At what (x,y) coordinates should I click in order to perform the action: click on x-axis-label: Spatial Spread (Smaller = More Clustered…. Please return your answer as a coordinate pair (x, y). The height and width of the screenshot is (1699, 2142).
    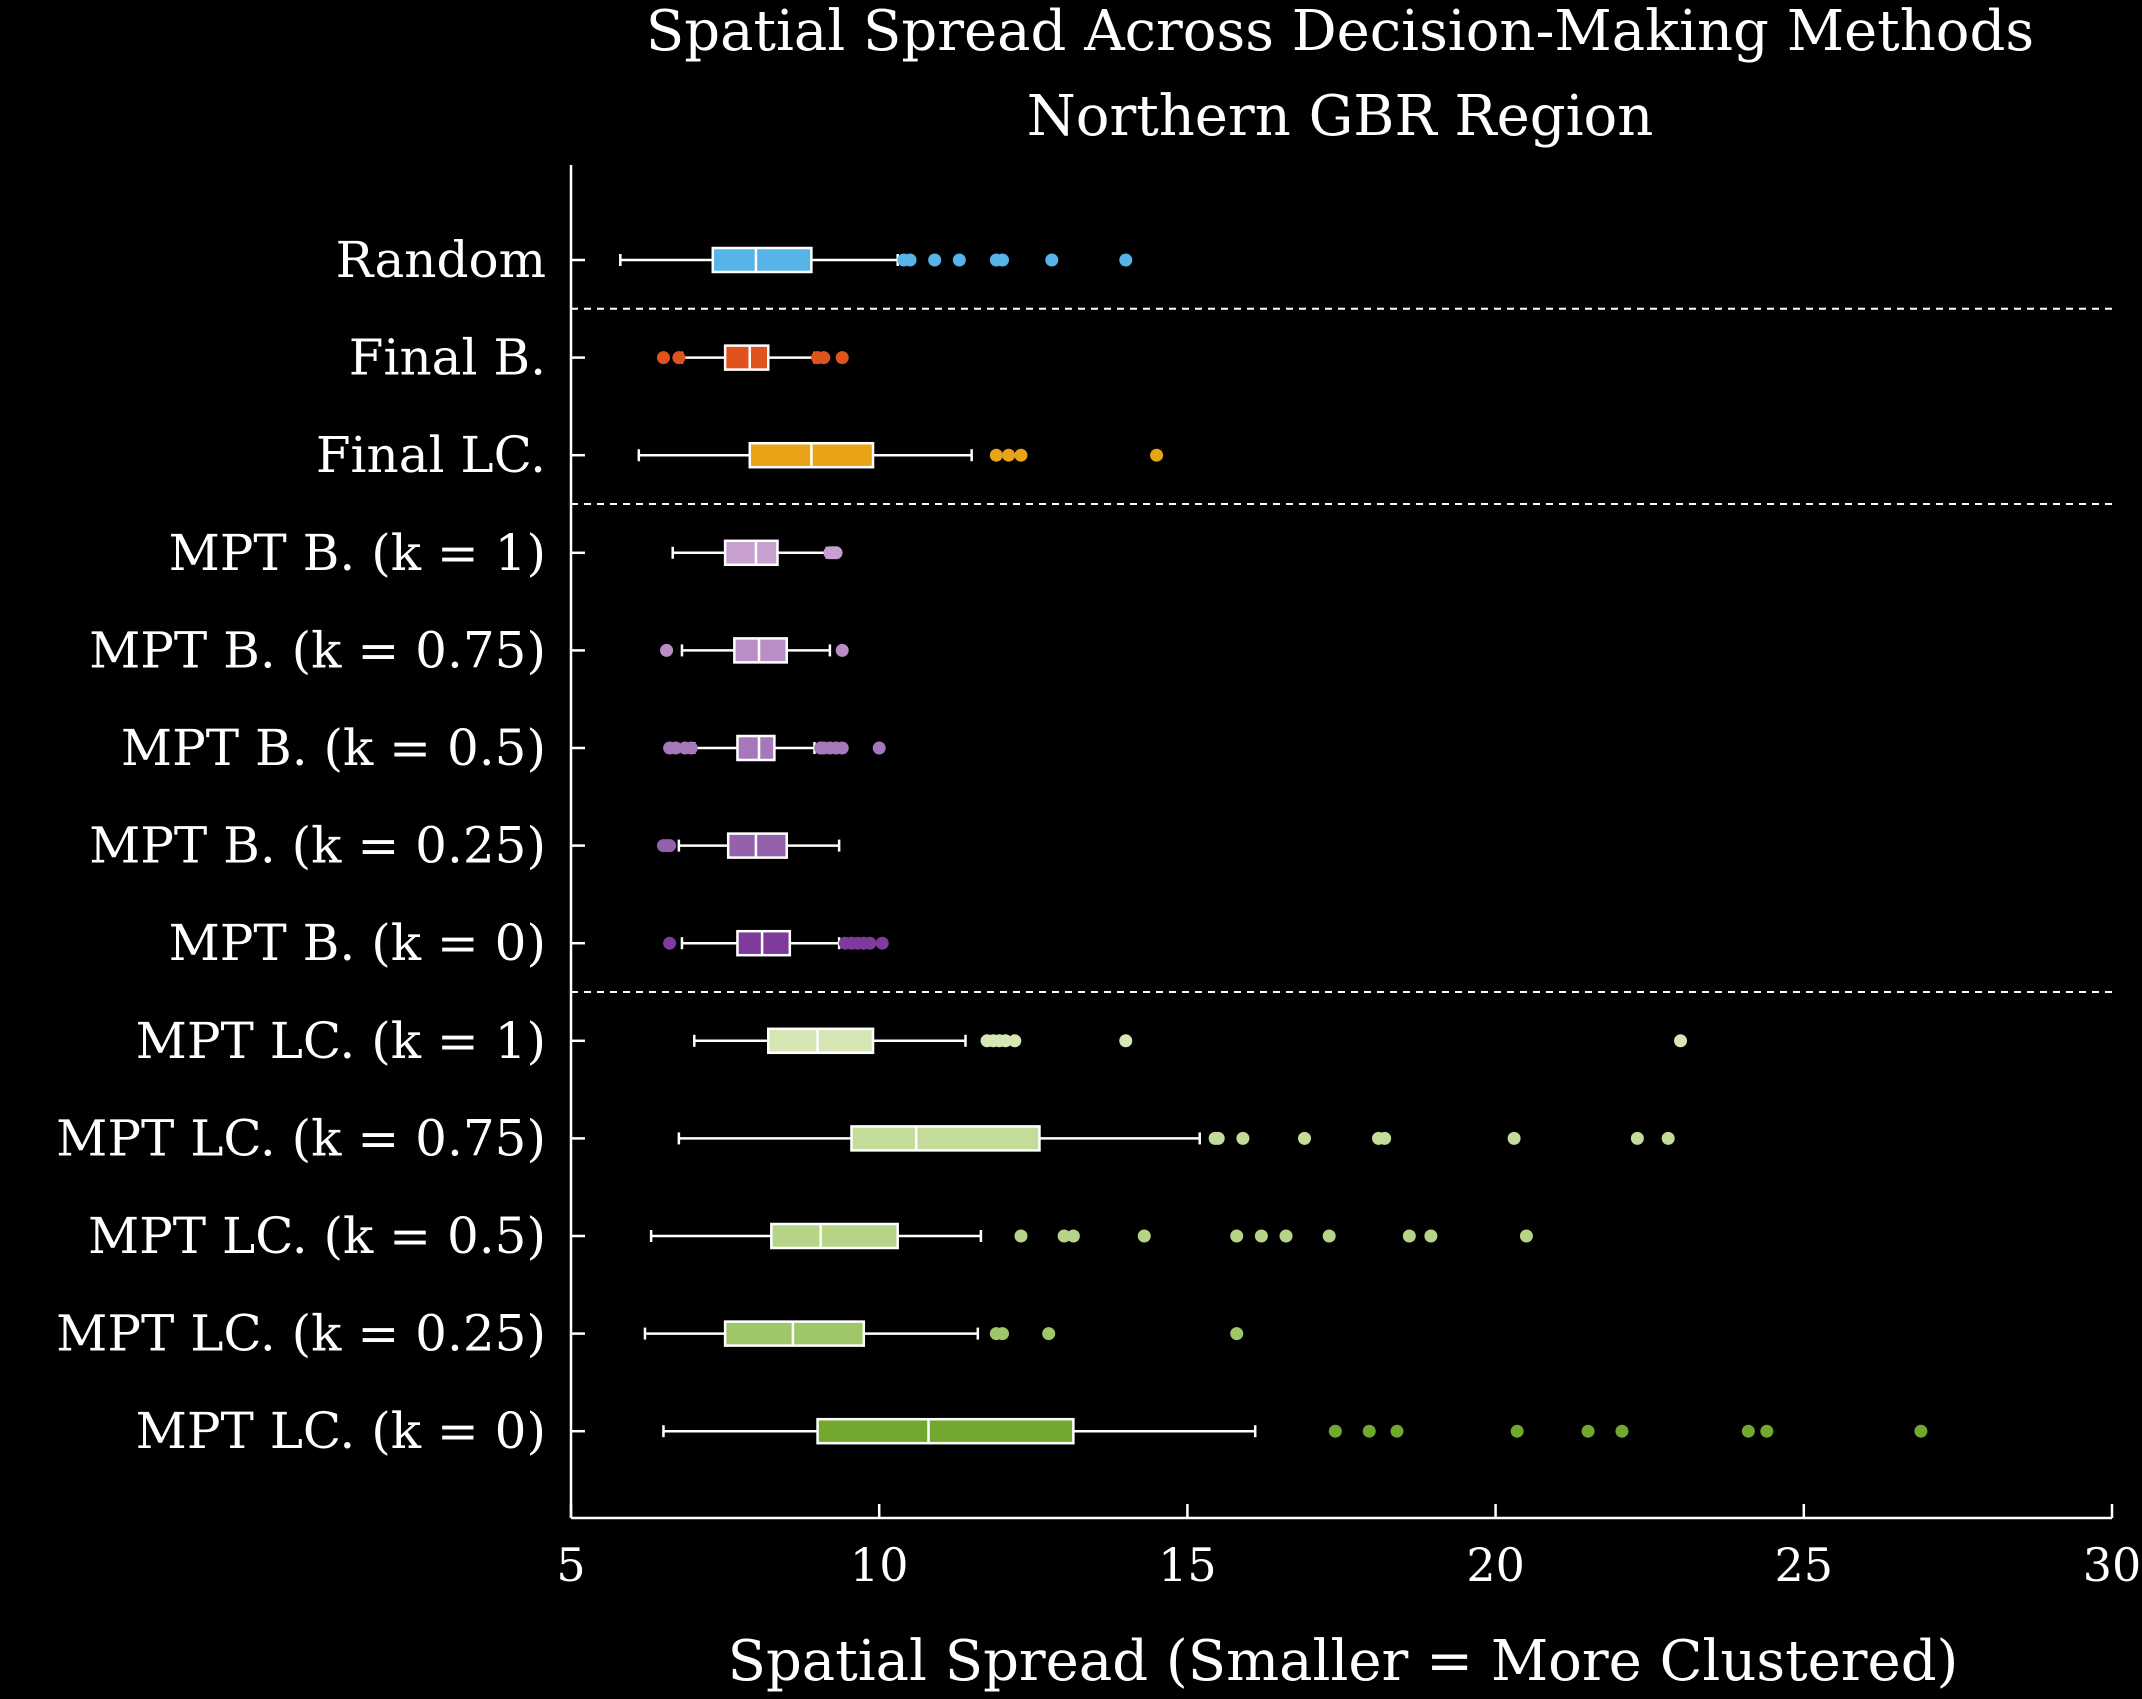
    Looking at the image, I should click on (1343, 1661).